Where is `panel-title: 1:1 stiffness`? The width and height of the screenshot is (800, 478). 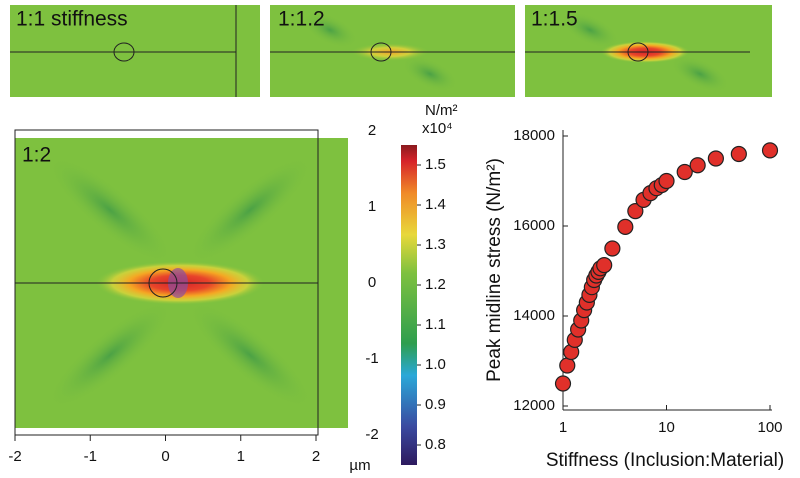
panel-title: 1:1 stiffness is located at coordinates (72, 19).